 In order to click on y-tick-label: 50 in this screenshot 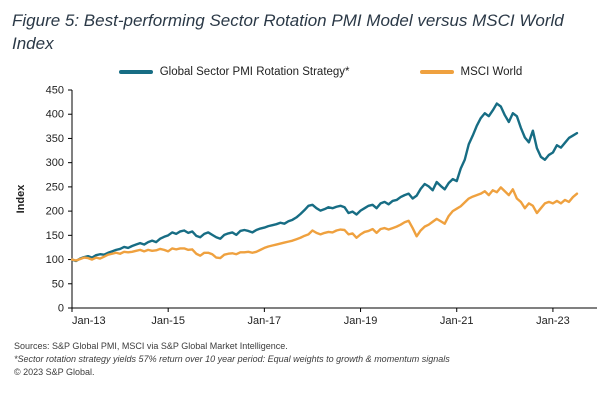, I will do `click(58, 284)`.